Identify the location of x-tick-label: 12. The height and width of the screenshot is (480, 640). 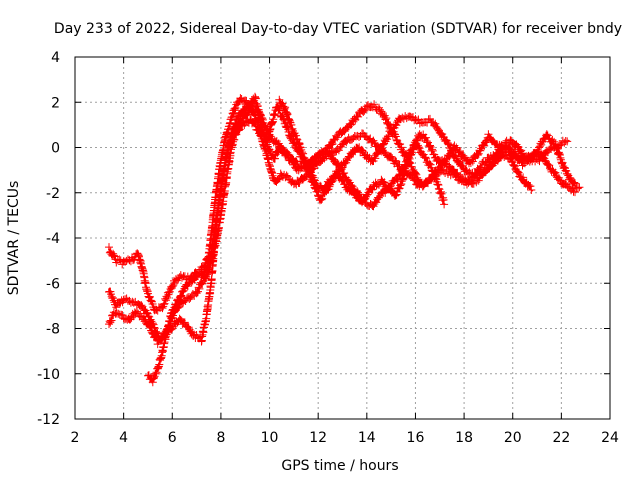
(318, 438).